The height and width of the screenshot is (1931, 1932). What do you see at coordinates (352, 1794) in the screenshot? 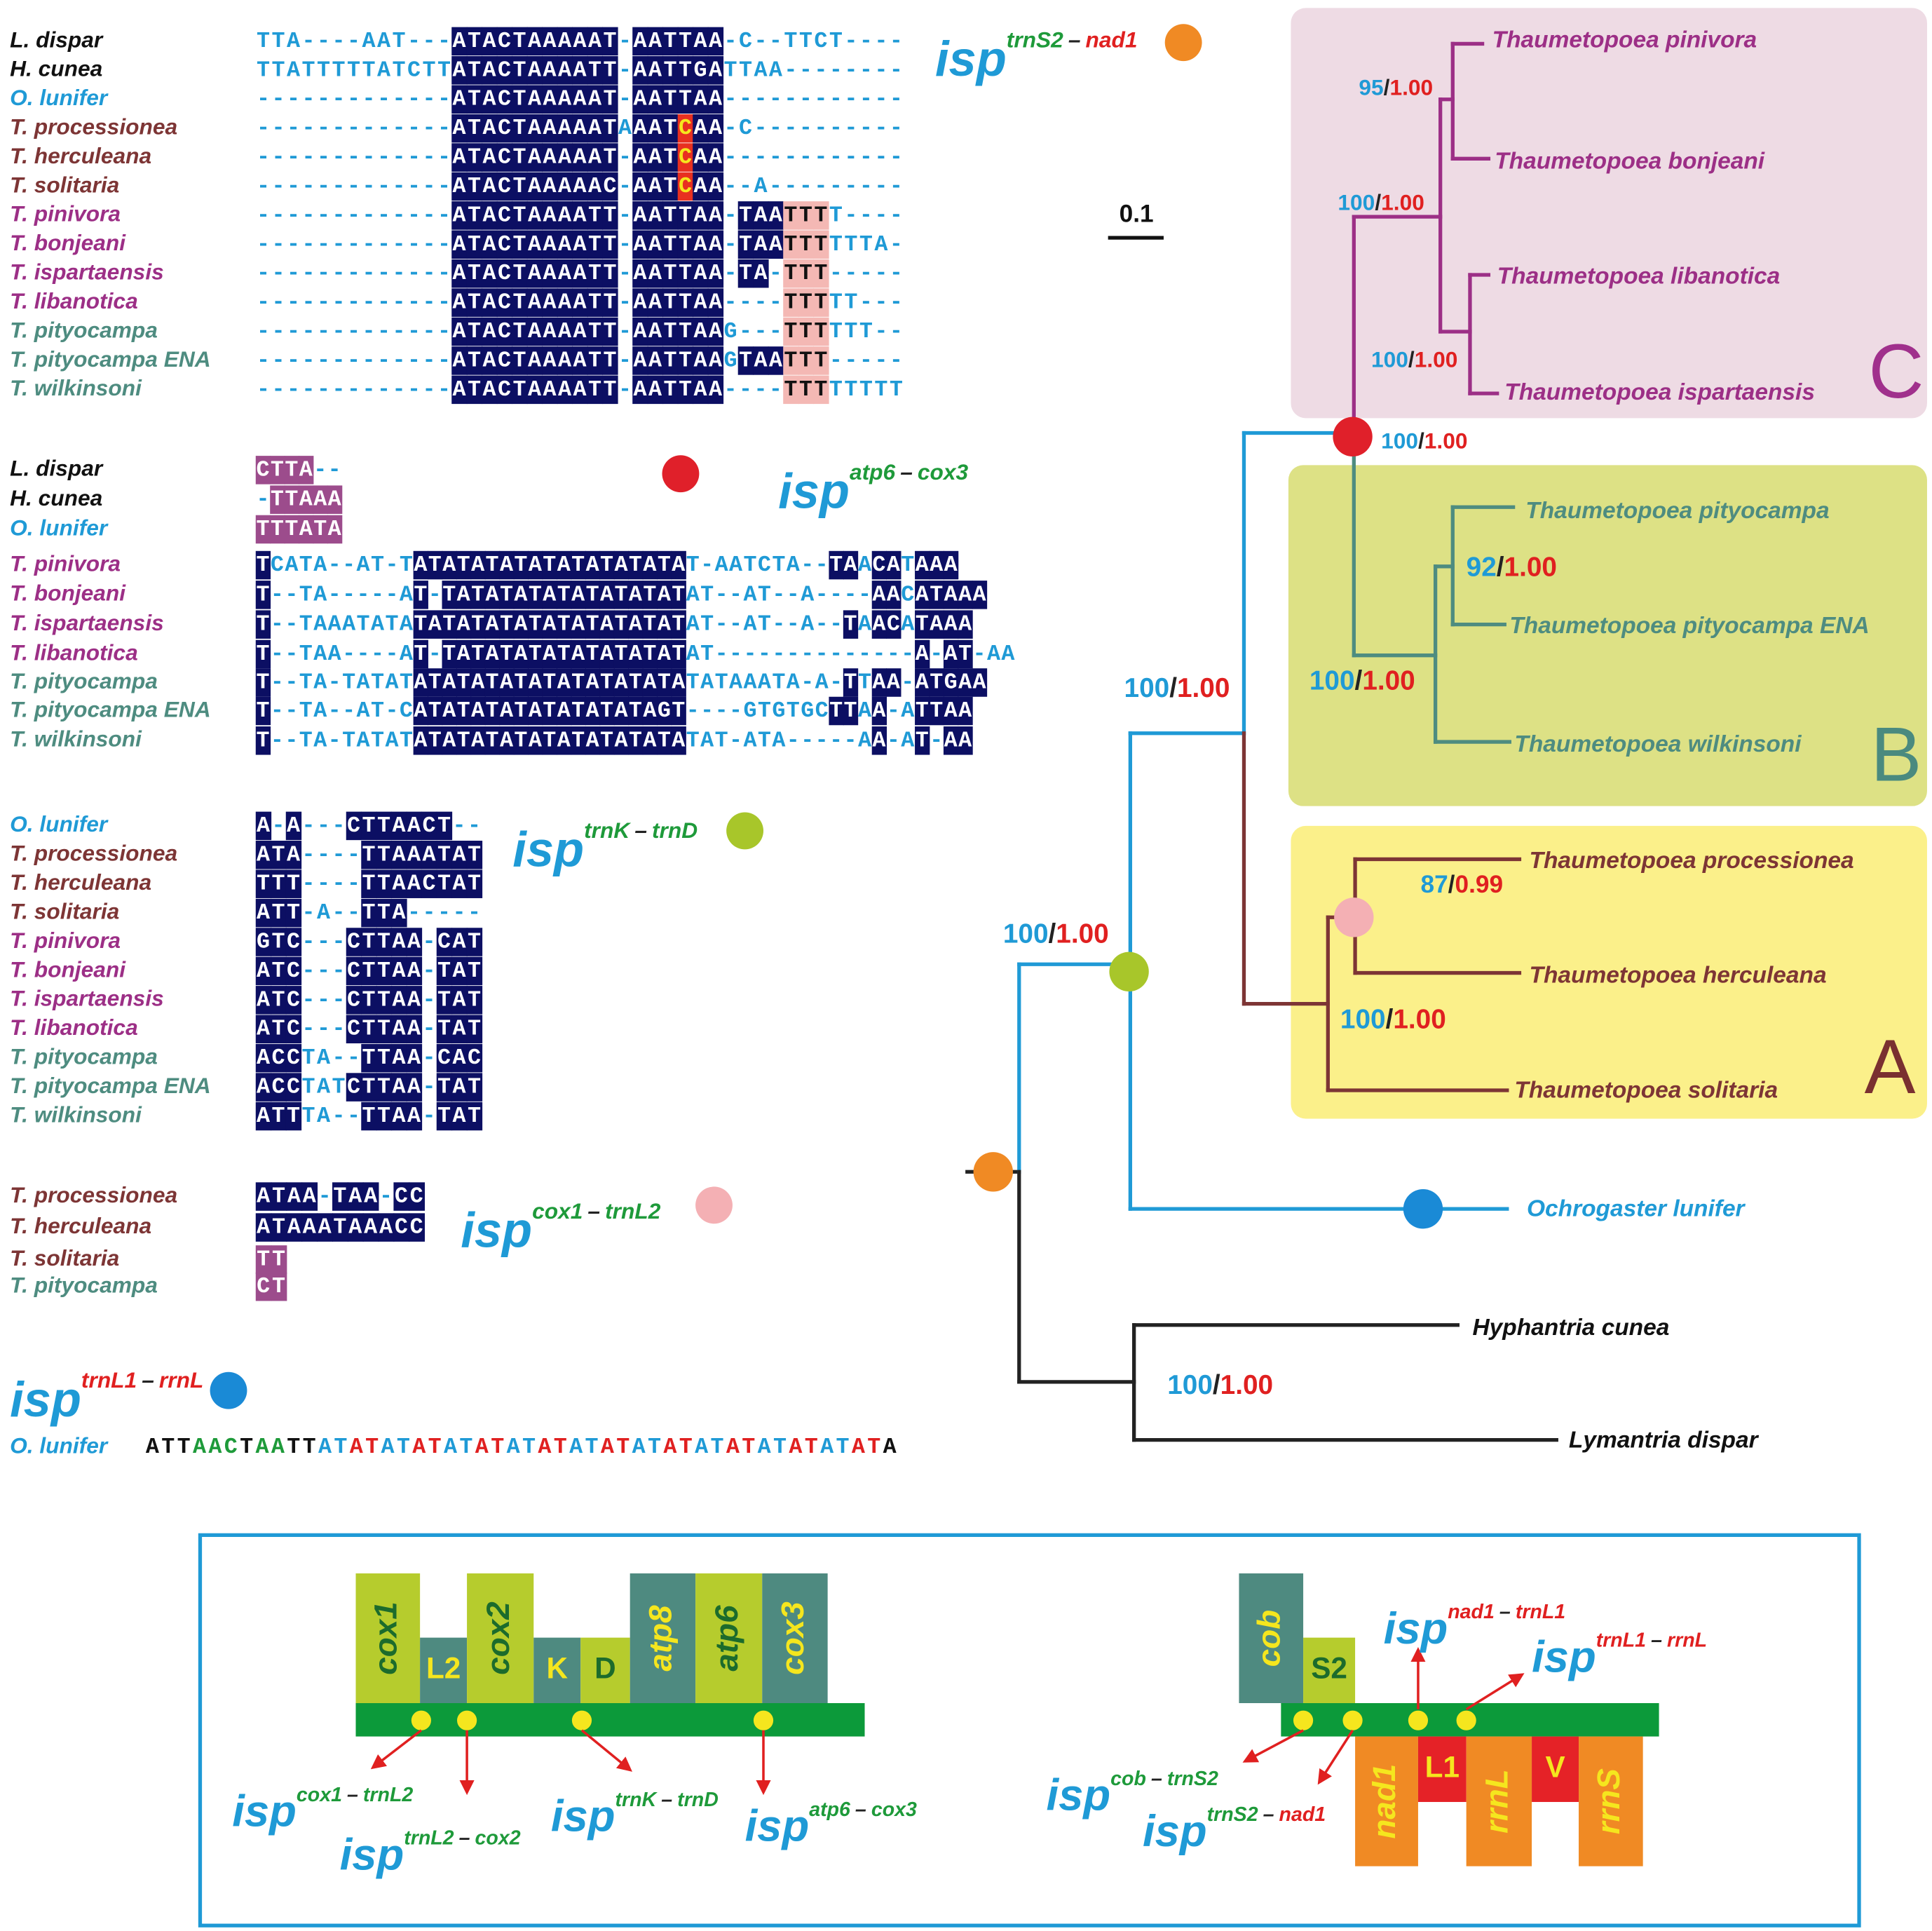
I see `isp-sep: –` at bounding box center [352, 1794].